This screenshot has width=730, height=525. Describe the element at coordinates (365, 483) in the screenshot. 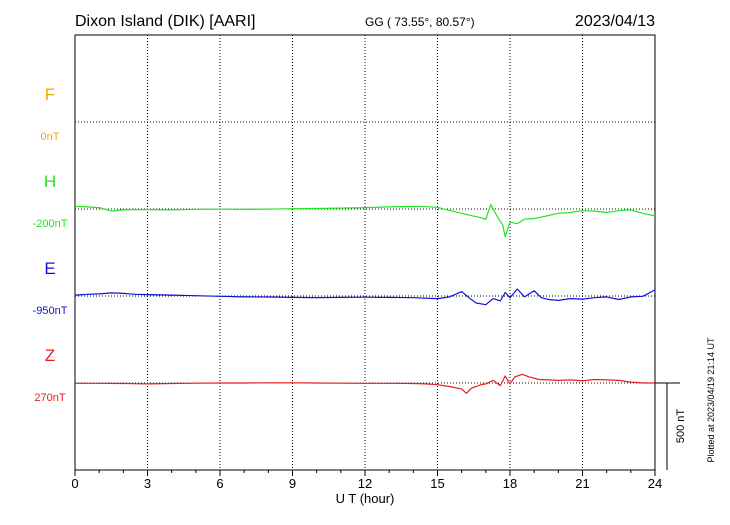

I see `x-tick-label: 12` at that location.